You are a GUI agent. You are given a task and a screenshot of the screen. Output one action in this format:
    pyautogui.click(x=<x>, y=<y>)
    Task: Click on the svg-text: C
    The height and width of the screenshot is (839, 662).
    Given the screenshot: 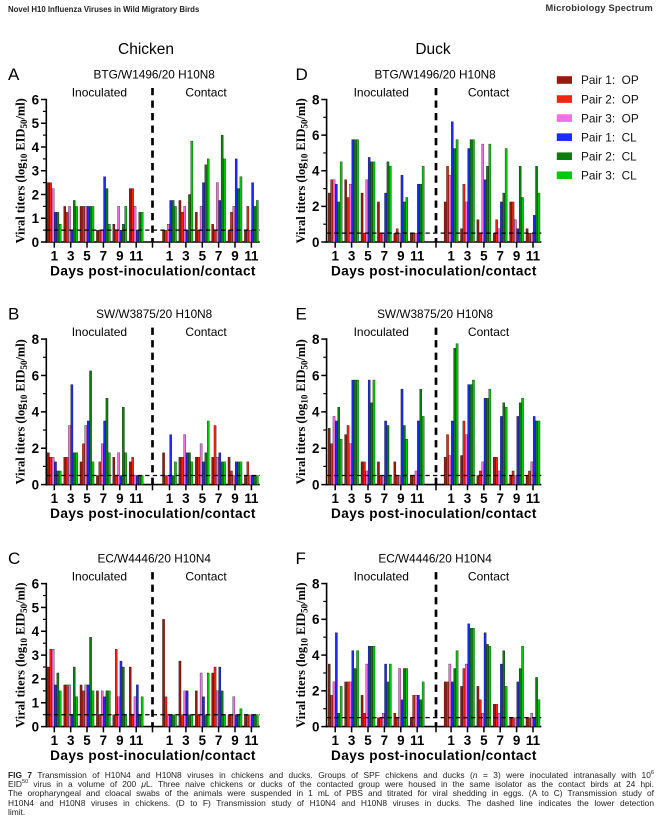 What is the action you would take?
    pyautogui.click(x=14, y=558)
    